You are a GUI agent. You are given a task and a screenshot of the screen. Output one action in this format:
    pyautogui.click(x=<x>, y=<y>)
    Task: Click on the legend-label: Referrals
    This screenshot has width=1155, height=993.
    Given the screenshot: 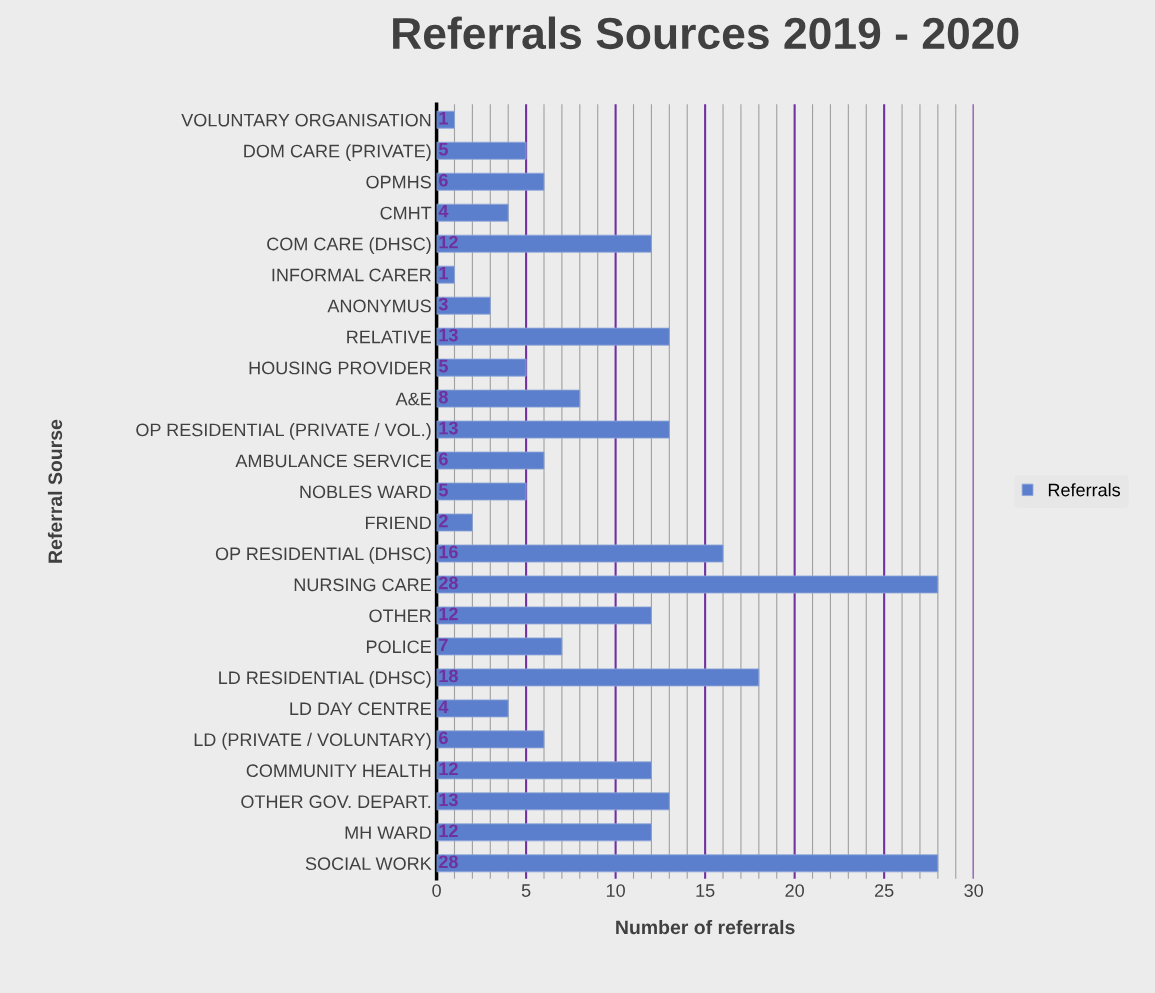 What is the action you would take?
    pyautogui.click(x=1084, y=490)
    